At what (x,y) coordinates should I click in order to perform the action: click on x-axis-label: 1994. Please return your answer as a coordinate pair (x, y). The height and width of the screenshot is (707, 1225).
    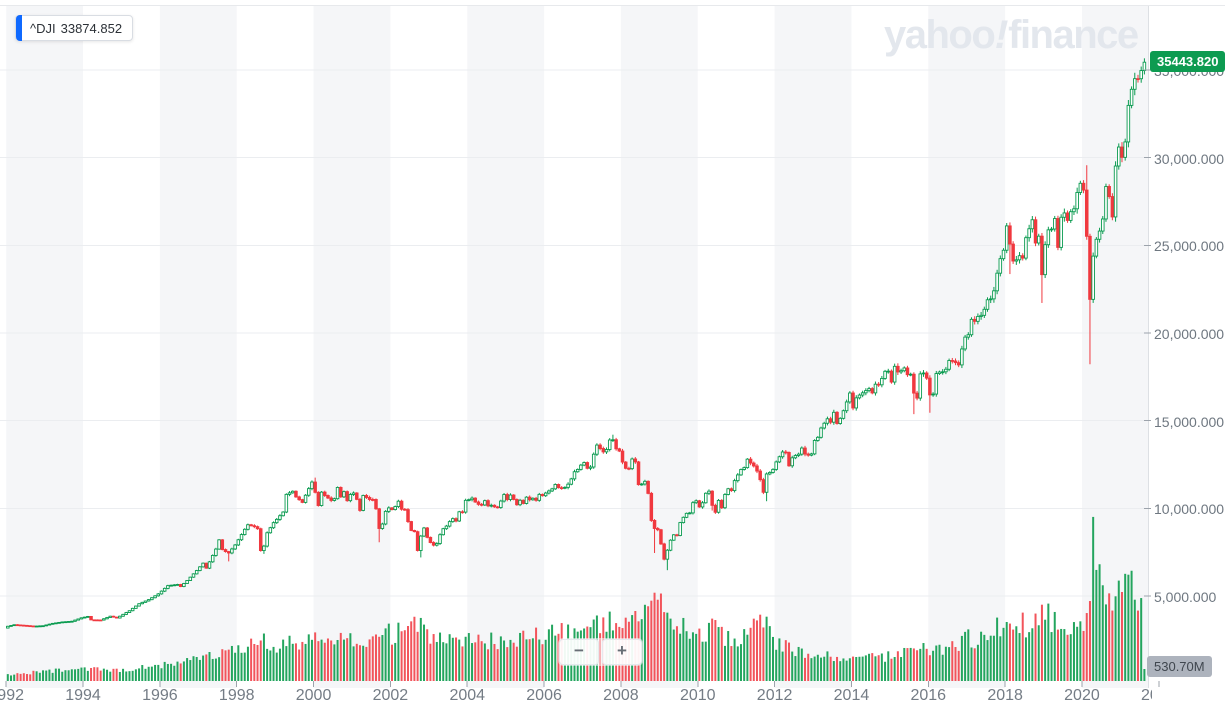
    Looking at the image, I should click on (83, 695).